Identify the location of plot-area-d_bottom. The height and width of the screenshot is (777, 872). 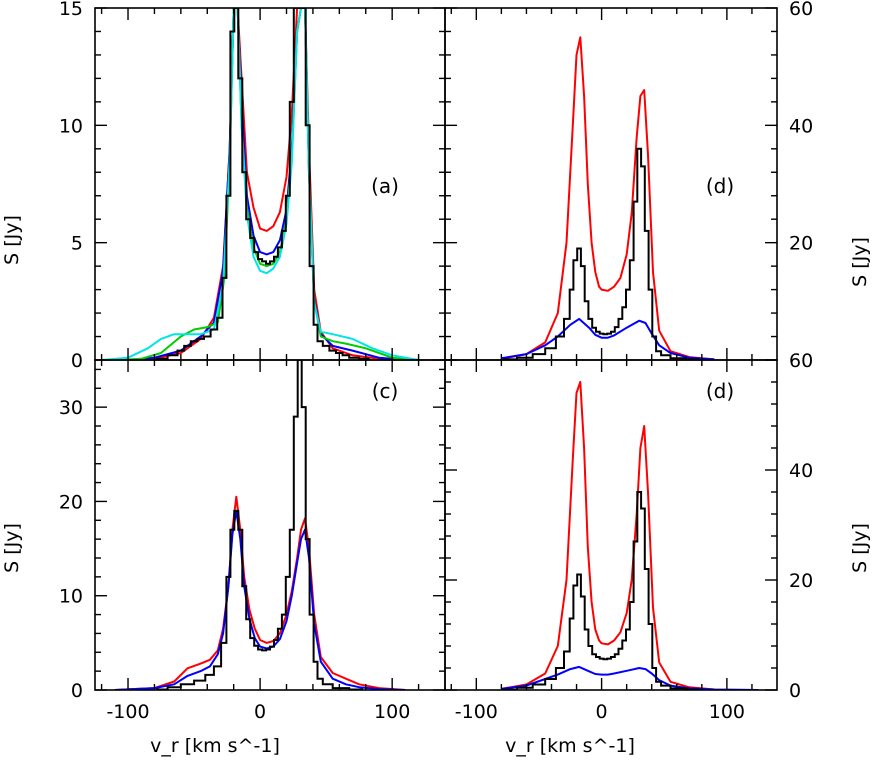
(630, 535).